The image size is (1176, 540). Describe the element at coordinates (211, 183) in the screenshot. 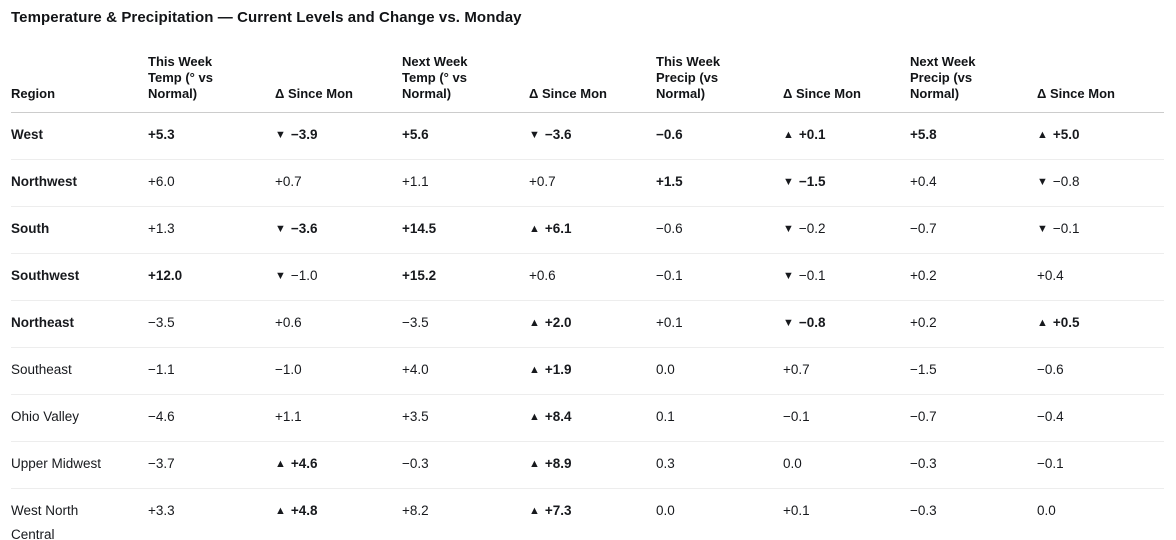

I see `value-cell-this-week-temp: +6.0` at that location.